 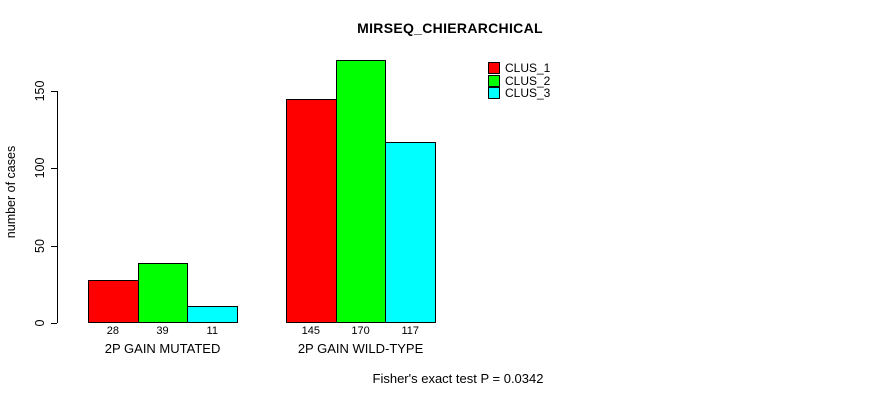 I want to click on bar-value-label: 39, so click(x=162, y=331).